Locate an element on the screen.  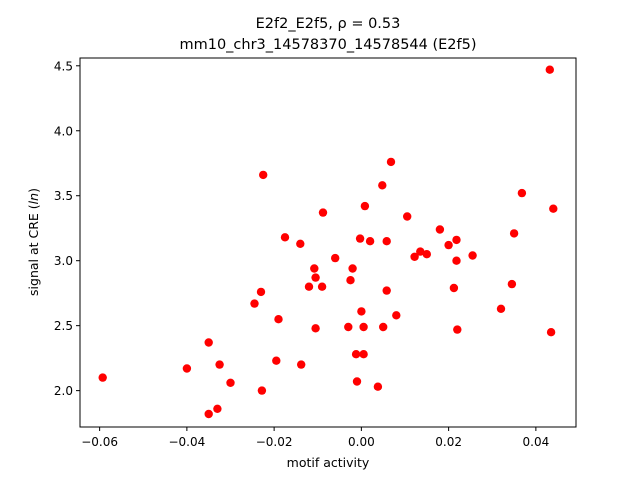
x-tick-label: −0.06 is located at coordinates (99, 442).